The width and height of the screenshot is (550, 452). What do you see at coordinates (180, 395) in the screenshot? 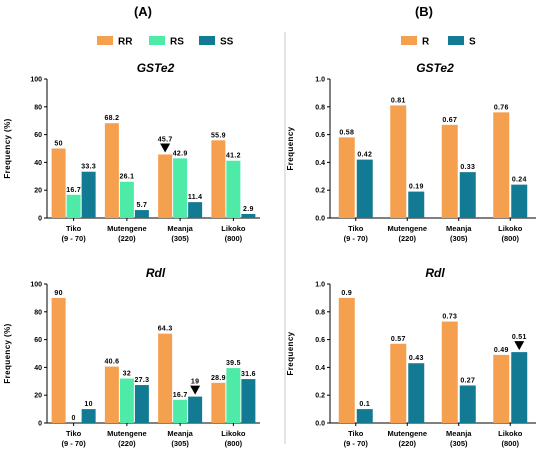
I see `data-label: 16.7` at bounding box center [180, 395].